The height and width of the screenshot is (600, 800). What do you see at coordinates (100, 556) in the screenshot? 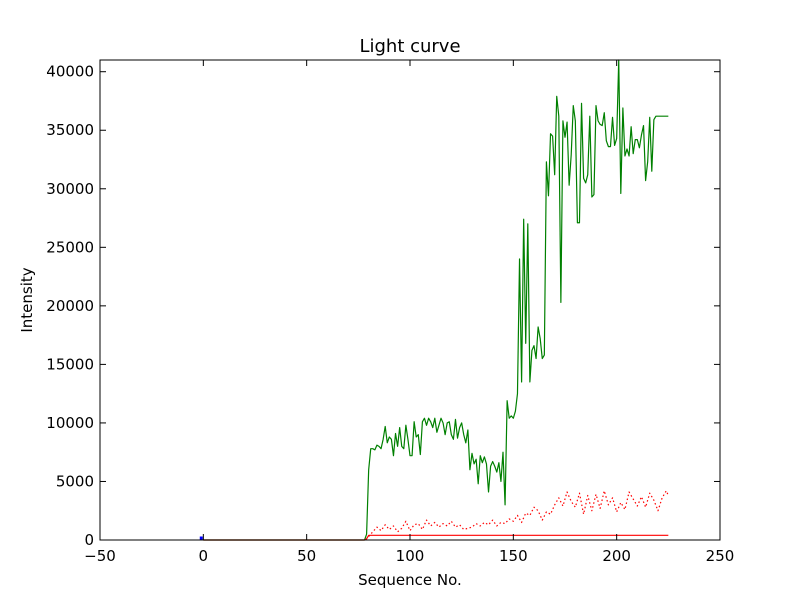
I see `x-tick-label: −50` at bounding box center [100, 556].